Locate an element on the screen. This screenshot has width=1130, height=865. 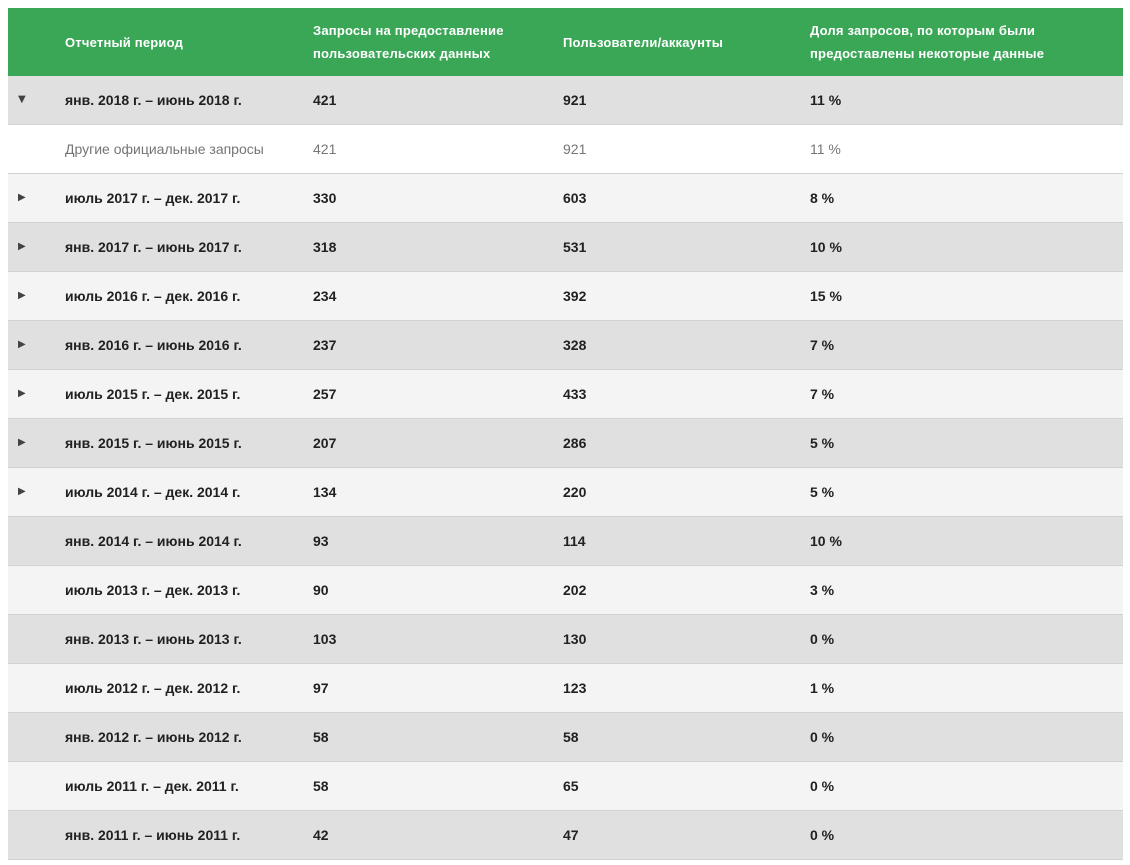
requests-cell: 103 is located at coordinates (325, 639).